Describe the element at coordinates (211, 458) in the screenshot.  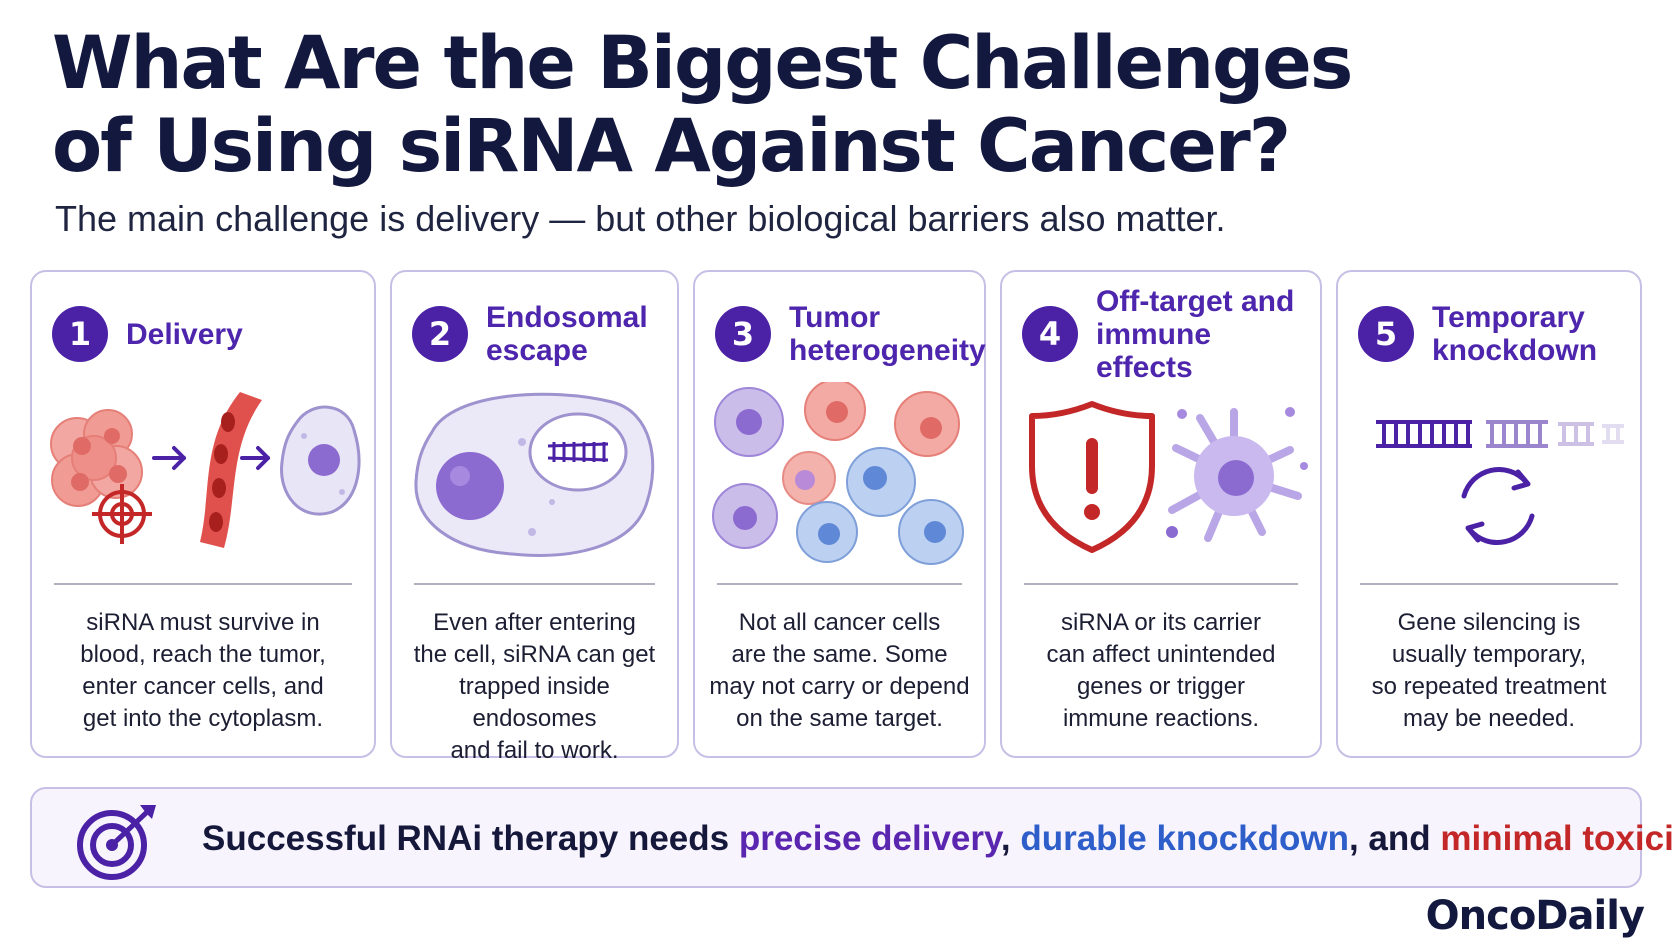
I see `arrow-icon` at that location.